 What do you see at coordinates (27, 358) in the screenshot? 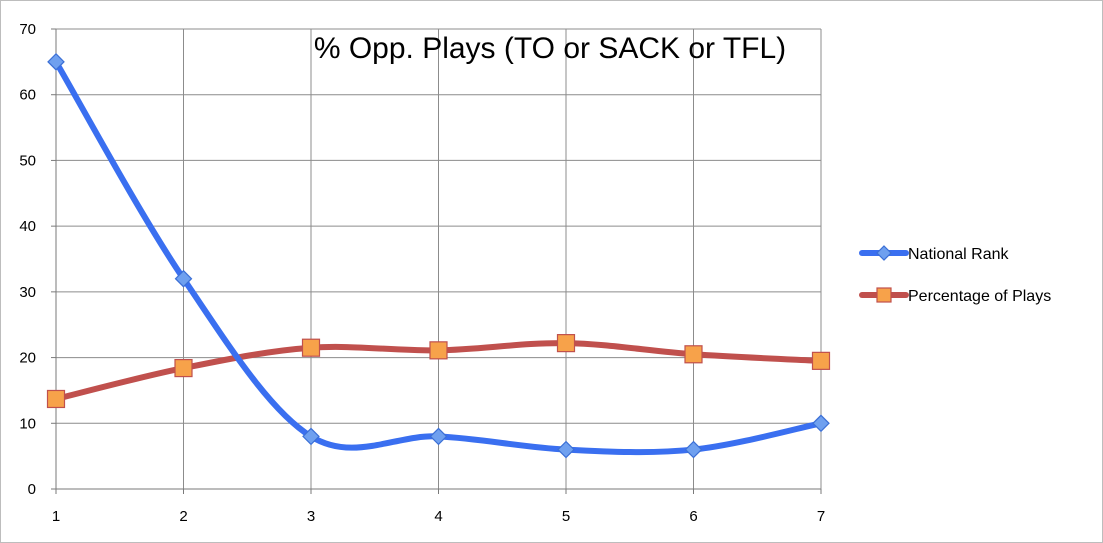
I see `y-tick-label: 20` at bounding box center [27, 358].